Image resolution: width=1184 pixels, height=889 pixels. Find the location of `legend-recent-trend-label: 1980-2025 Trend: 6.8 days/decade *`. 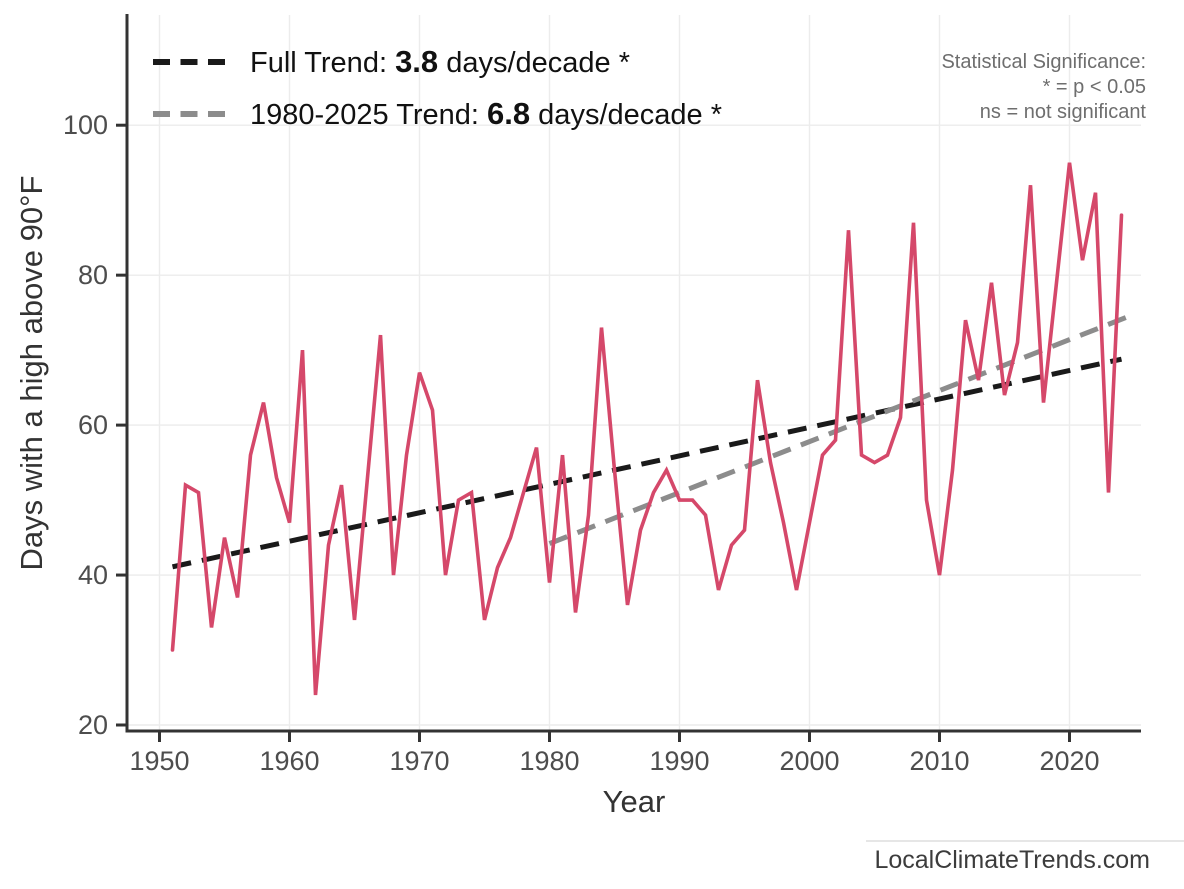

legend-recent-trend-label: 1980-2025 Trend: 6.8 days/decade * is located at coordinates (486, 113).